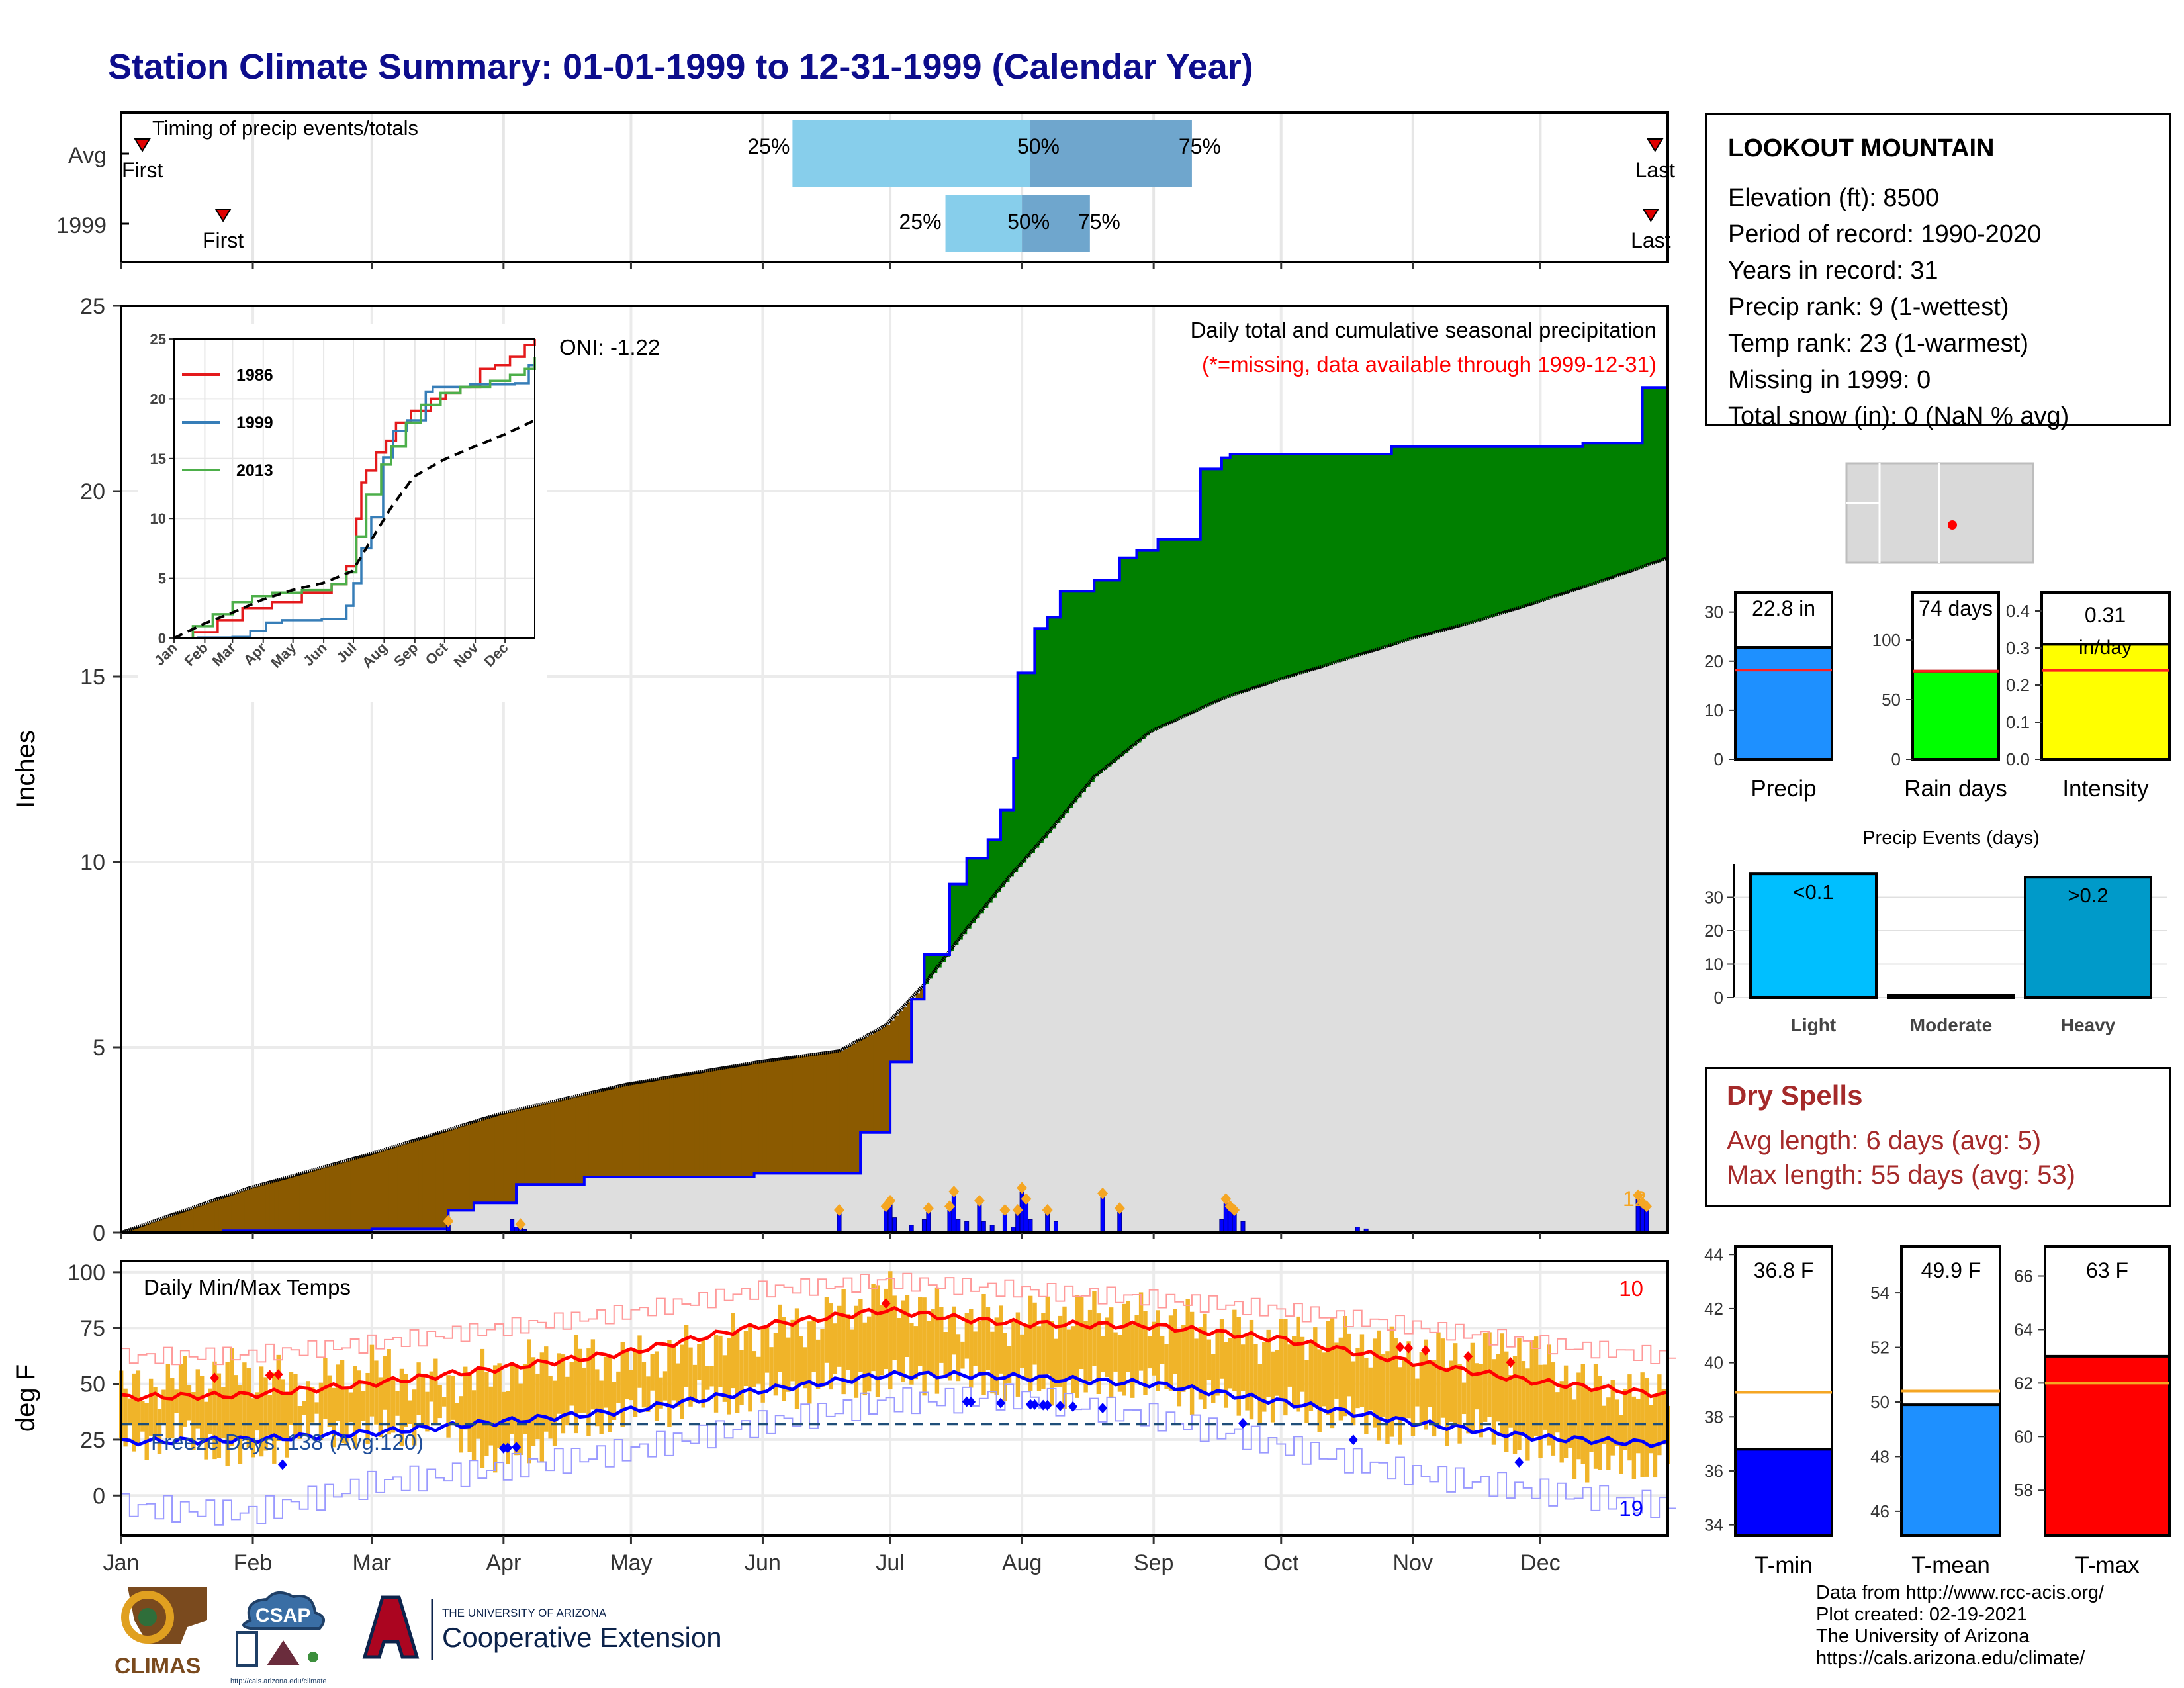 The height and width of the screenshot is (1688, 2184). I want to click on events-bar-label-heavy: >0.2, so click(2088, 895).